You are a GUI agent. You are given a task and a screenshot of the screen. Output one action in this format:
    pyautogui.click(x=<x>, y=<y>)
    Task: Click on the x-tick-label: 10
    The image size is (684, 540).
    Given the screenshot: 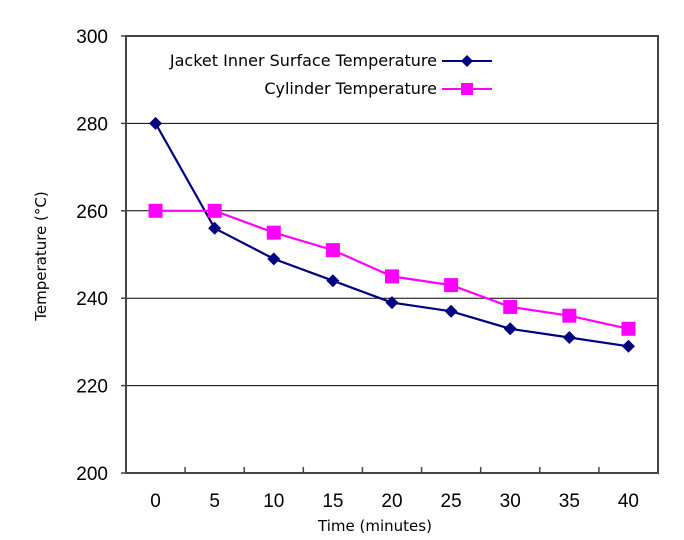 What is the action you would take?
    pyautogui.click(x=273, y=501)
    